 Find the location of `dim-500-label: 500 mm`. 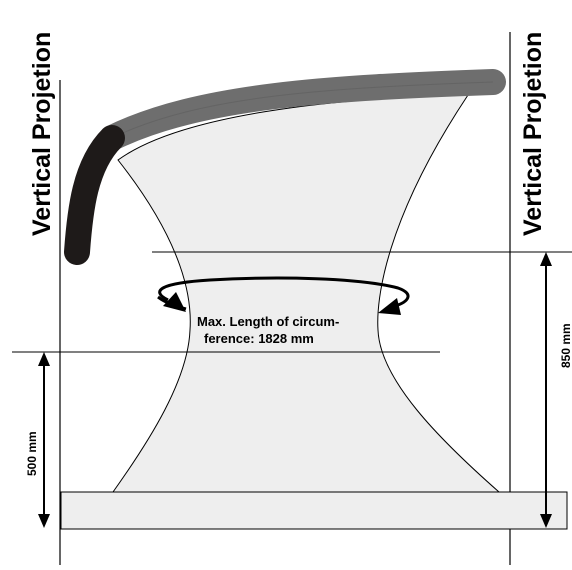

dim-500-label: 500 mm is located at coordinates (32, 453).